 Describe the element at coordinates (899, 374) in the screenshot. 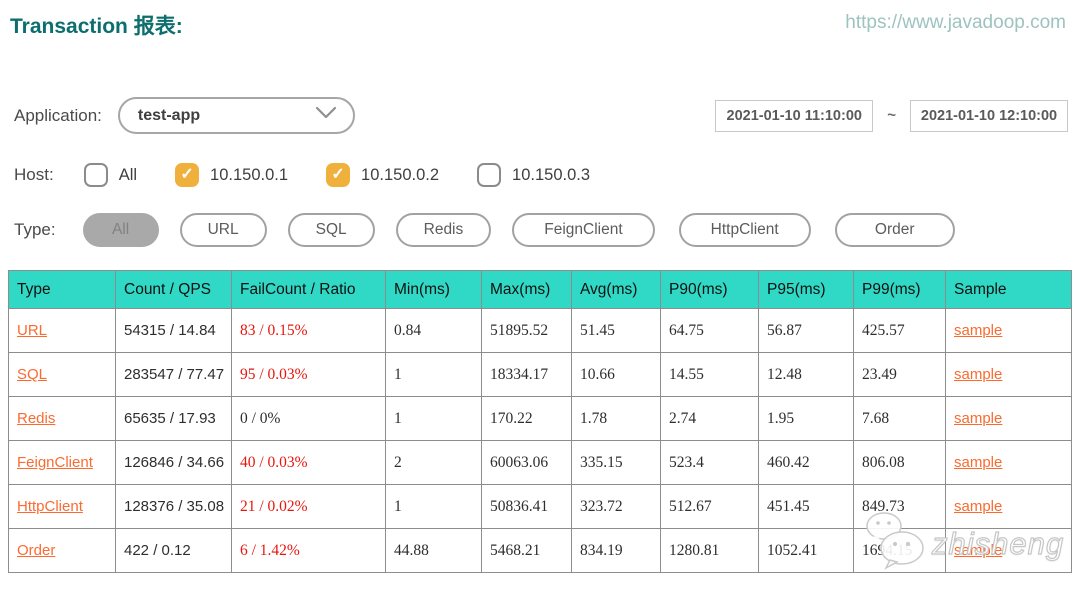

I see `p99-cell: 23.49` at that location.